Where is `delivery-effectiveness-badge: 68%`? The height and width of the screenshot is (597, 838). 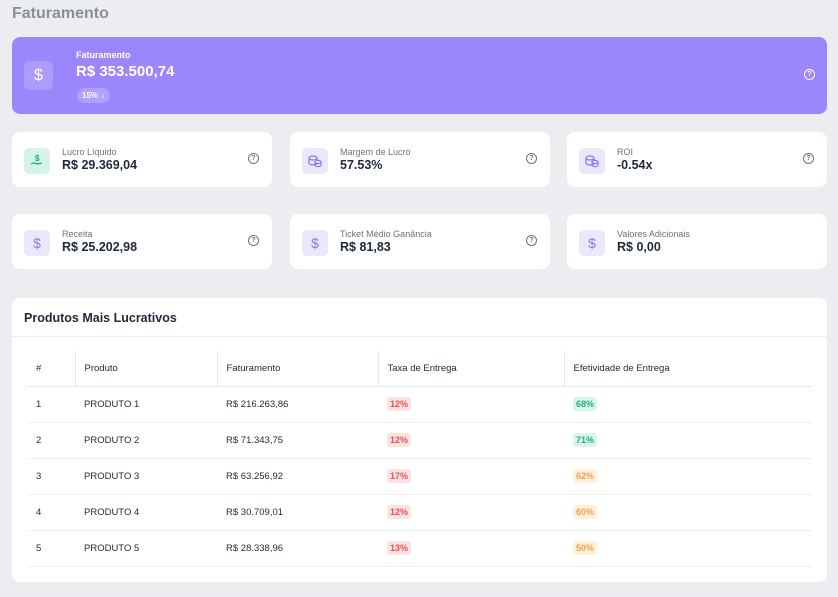 delivery-effectiveness-badge: 68% is located at coordinates (585, 404).